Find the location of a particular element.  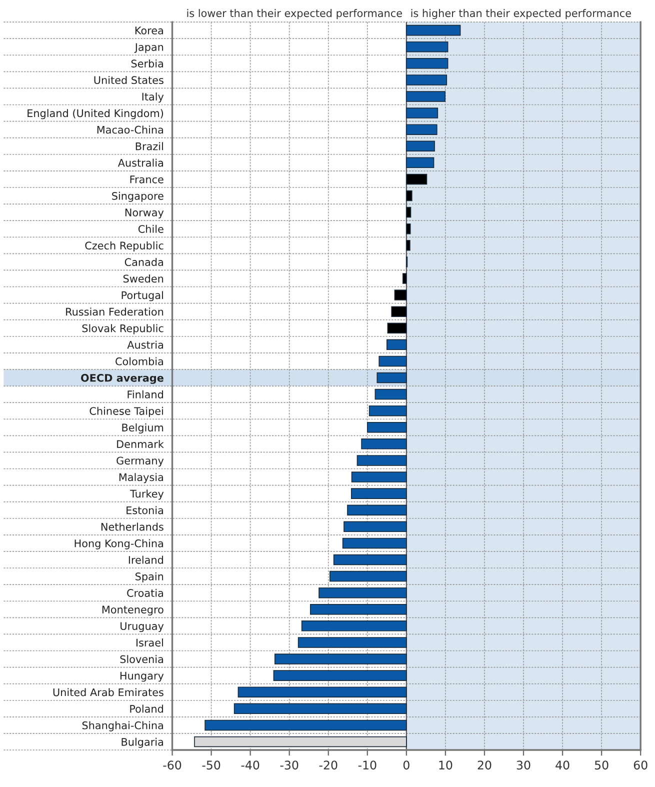

y-tick-label: Colombia is located at coordinates (139, 361).